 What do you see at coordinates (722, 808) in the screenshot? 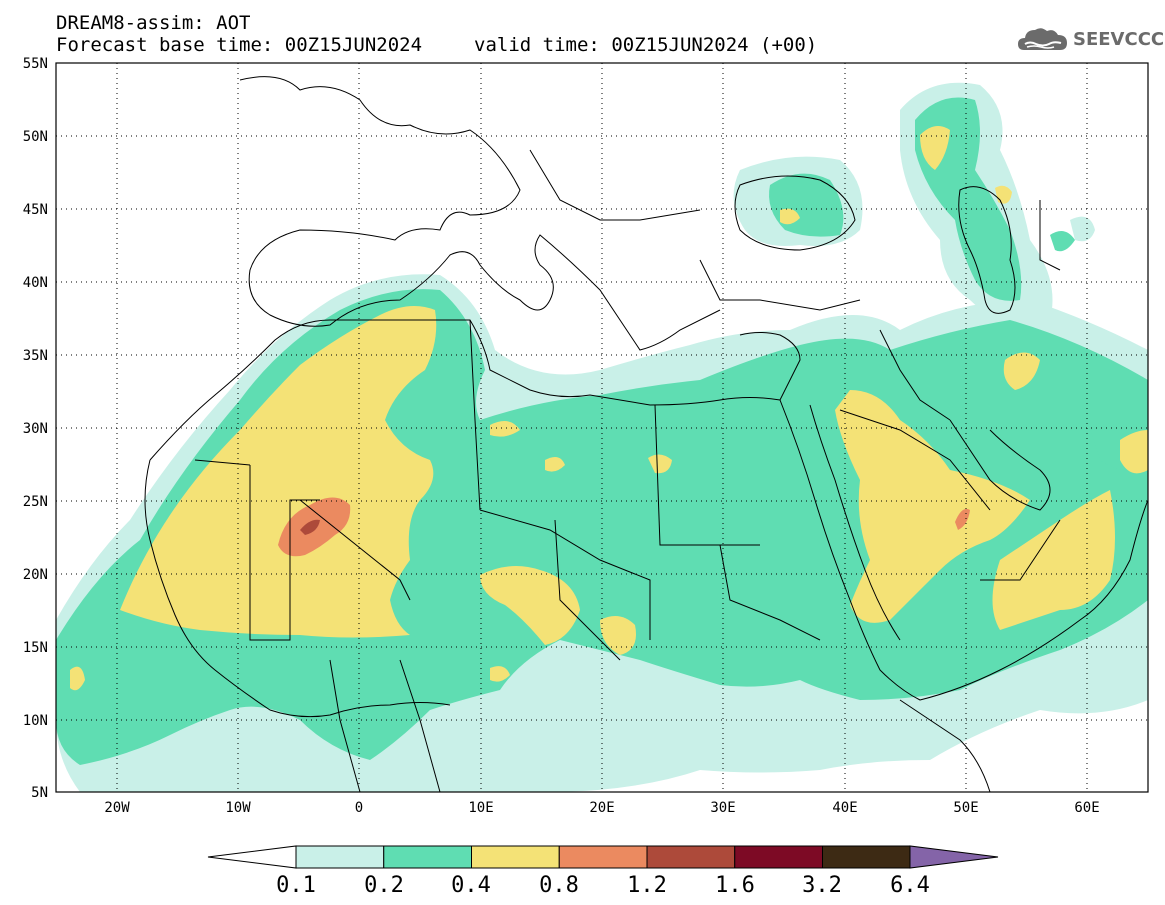
I see `lon-label: 30E` at bounding box center [722, 808].